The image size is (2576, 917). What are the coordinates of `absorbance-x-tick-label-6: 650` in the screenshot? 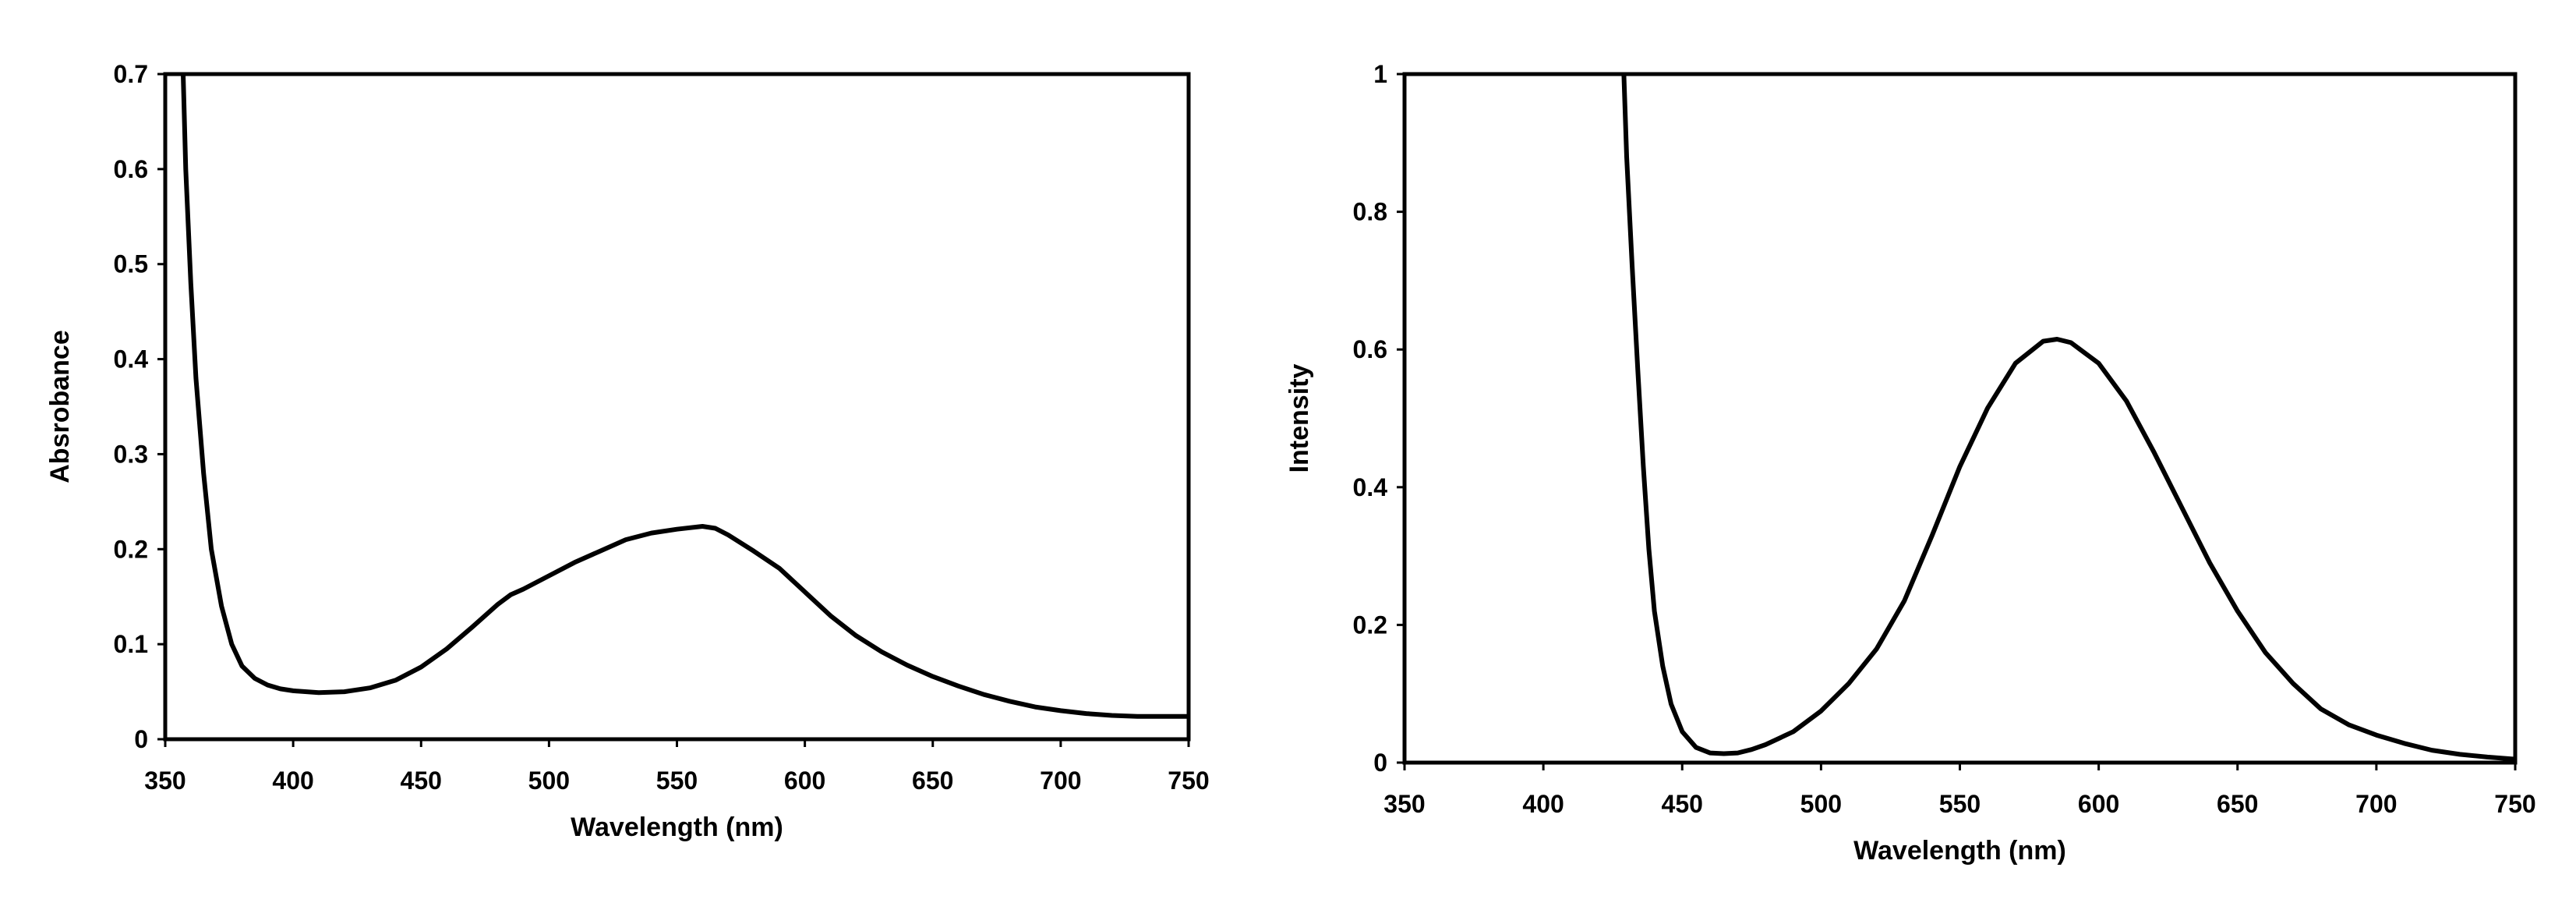 It's located at (932, 781).